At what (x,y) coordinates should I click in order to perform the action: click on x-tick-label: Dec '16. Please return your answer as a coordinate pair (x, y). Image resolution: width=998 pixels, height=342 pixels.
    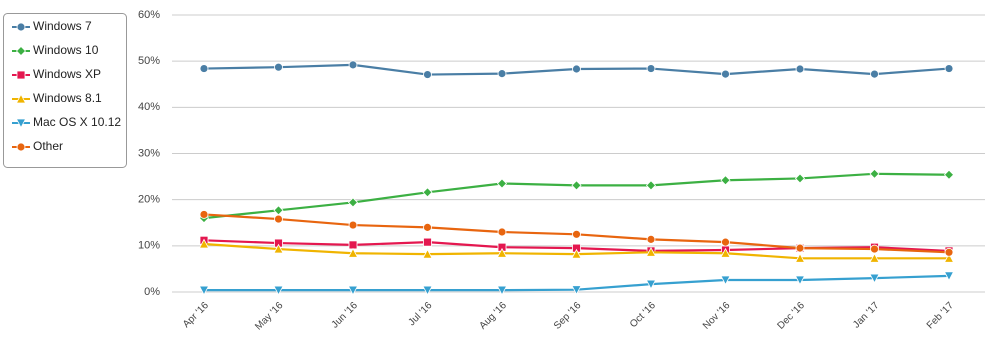
    Looking at the image, I should click on (791, 316).